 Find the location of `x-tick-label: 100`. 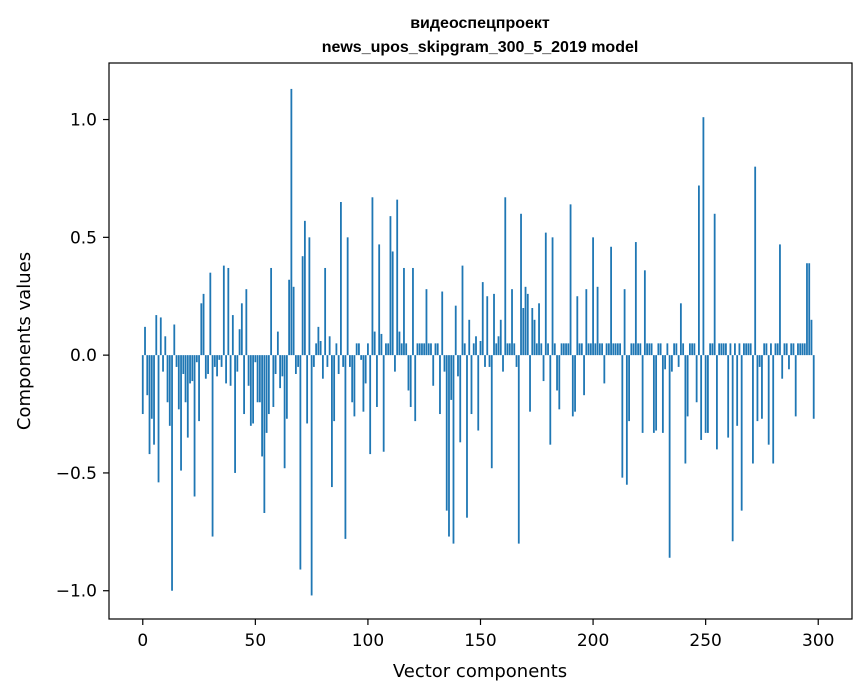

x-tick-label: 100 is located at coordinates (368, 641).